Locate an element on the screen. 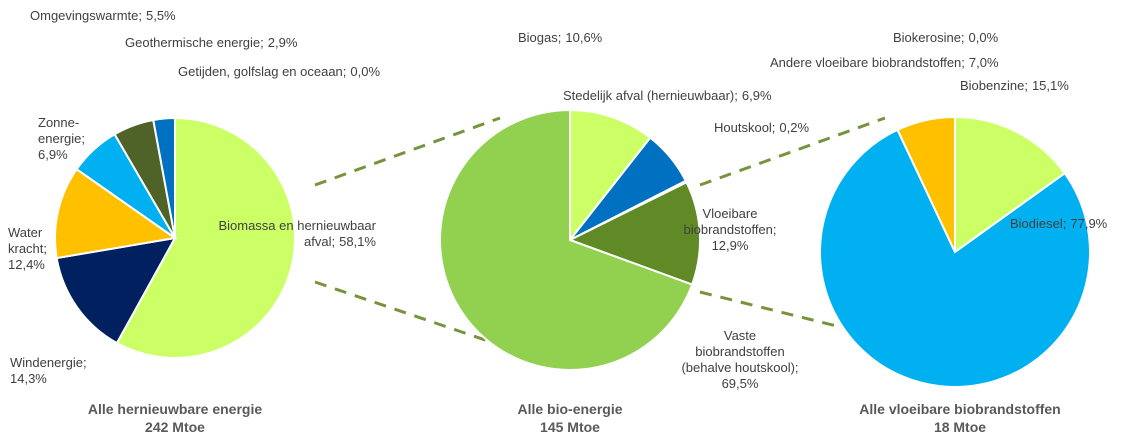 This screenshot has width=1132, height=442. value-label: 12,9% is located at coordinates (730, 245).